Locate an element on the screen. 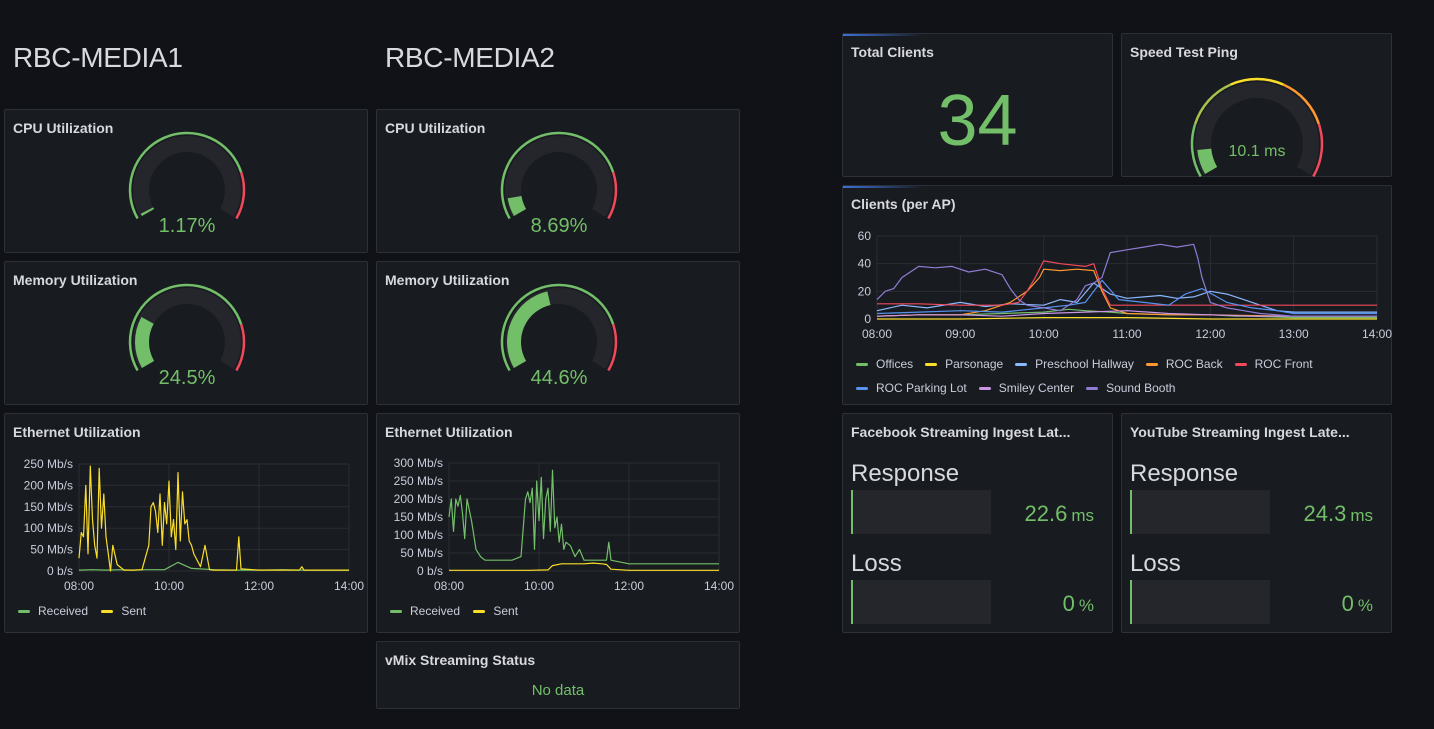 This screenshot has width=1434, height=729. legend-item: Preschool Hallway is located at coordinates (1074, 364).